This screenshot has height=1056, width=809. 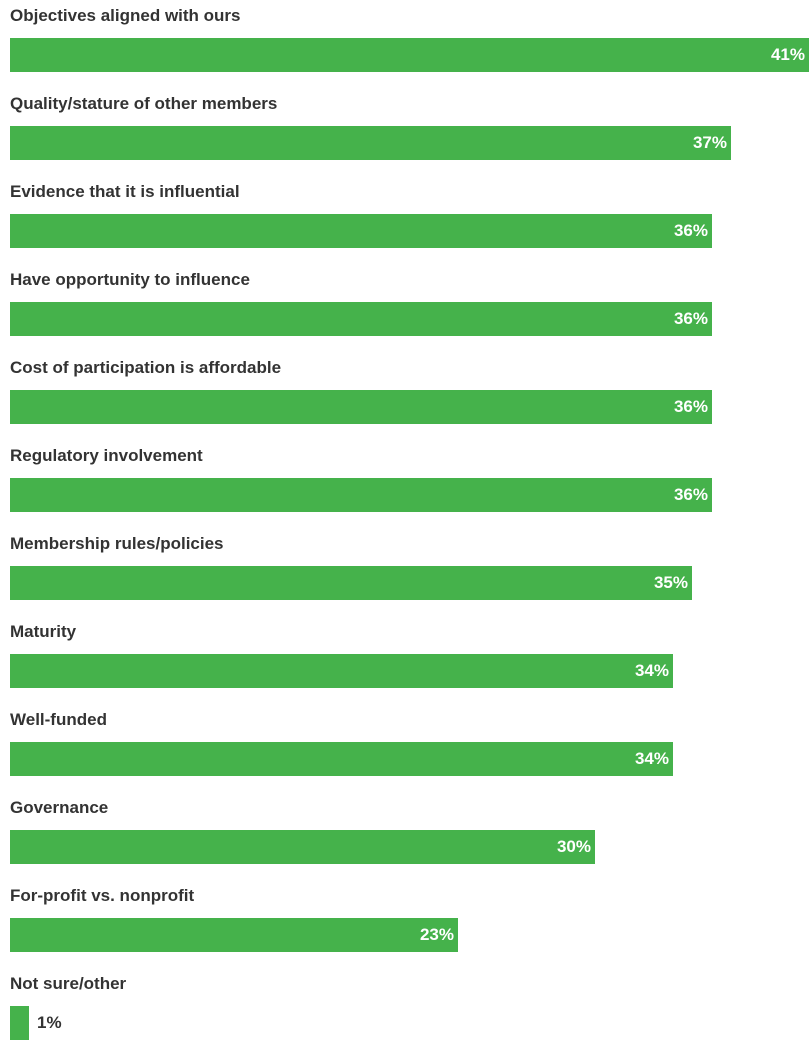 What do you see at coordinates (409, 1012) in the screenshot?
I see `bar-row: Not sure/other 1%` at bounding box center [409, 1012].